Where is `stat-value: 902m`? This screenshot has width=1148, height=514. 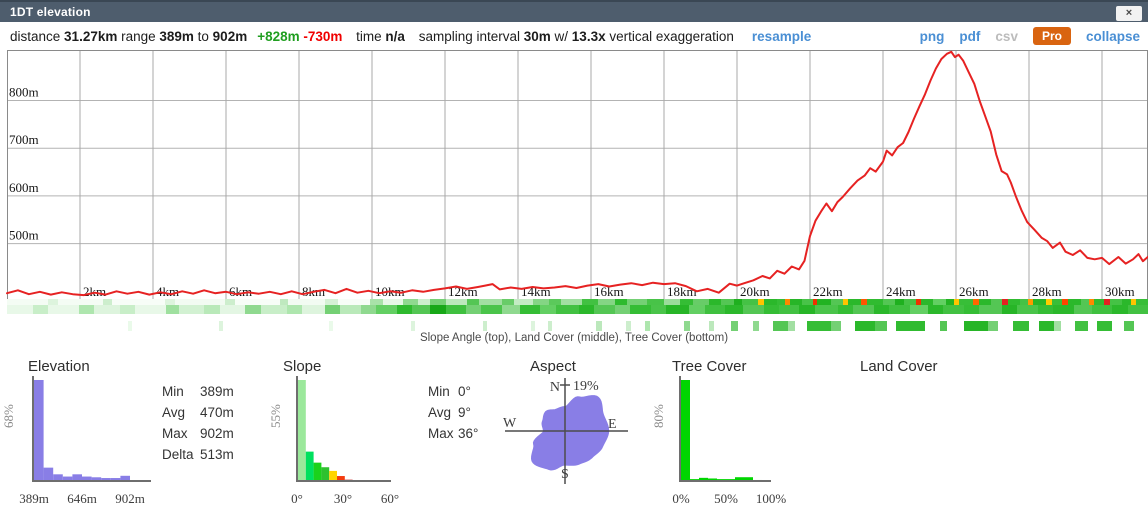 stat-value: 902m is located at coordinates (217, 433).